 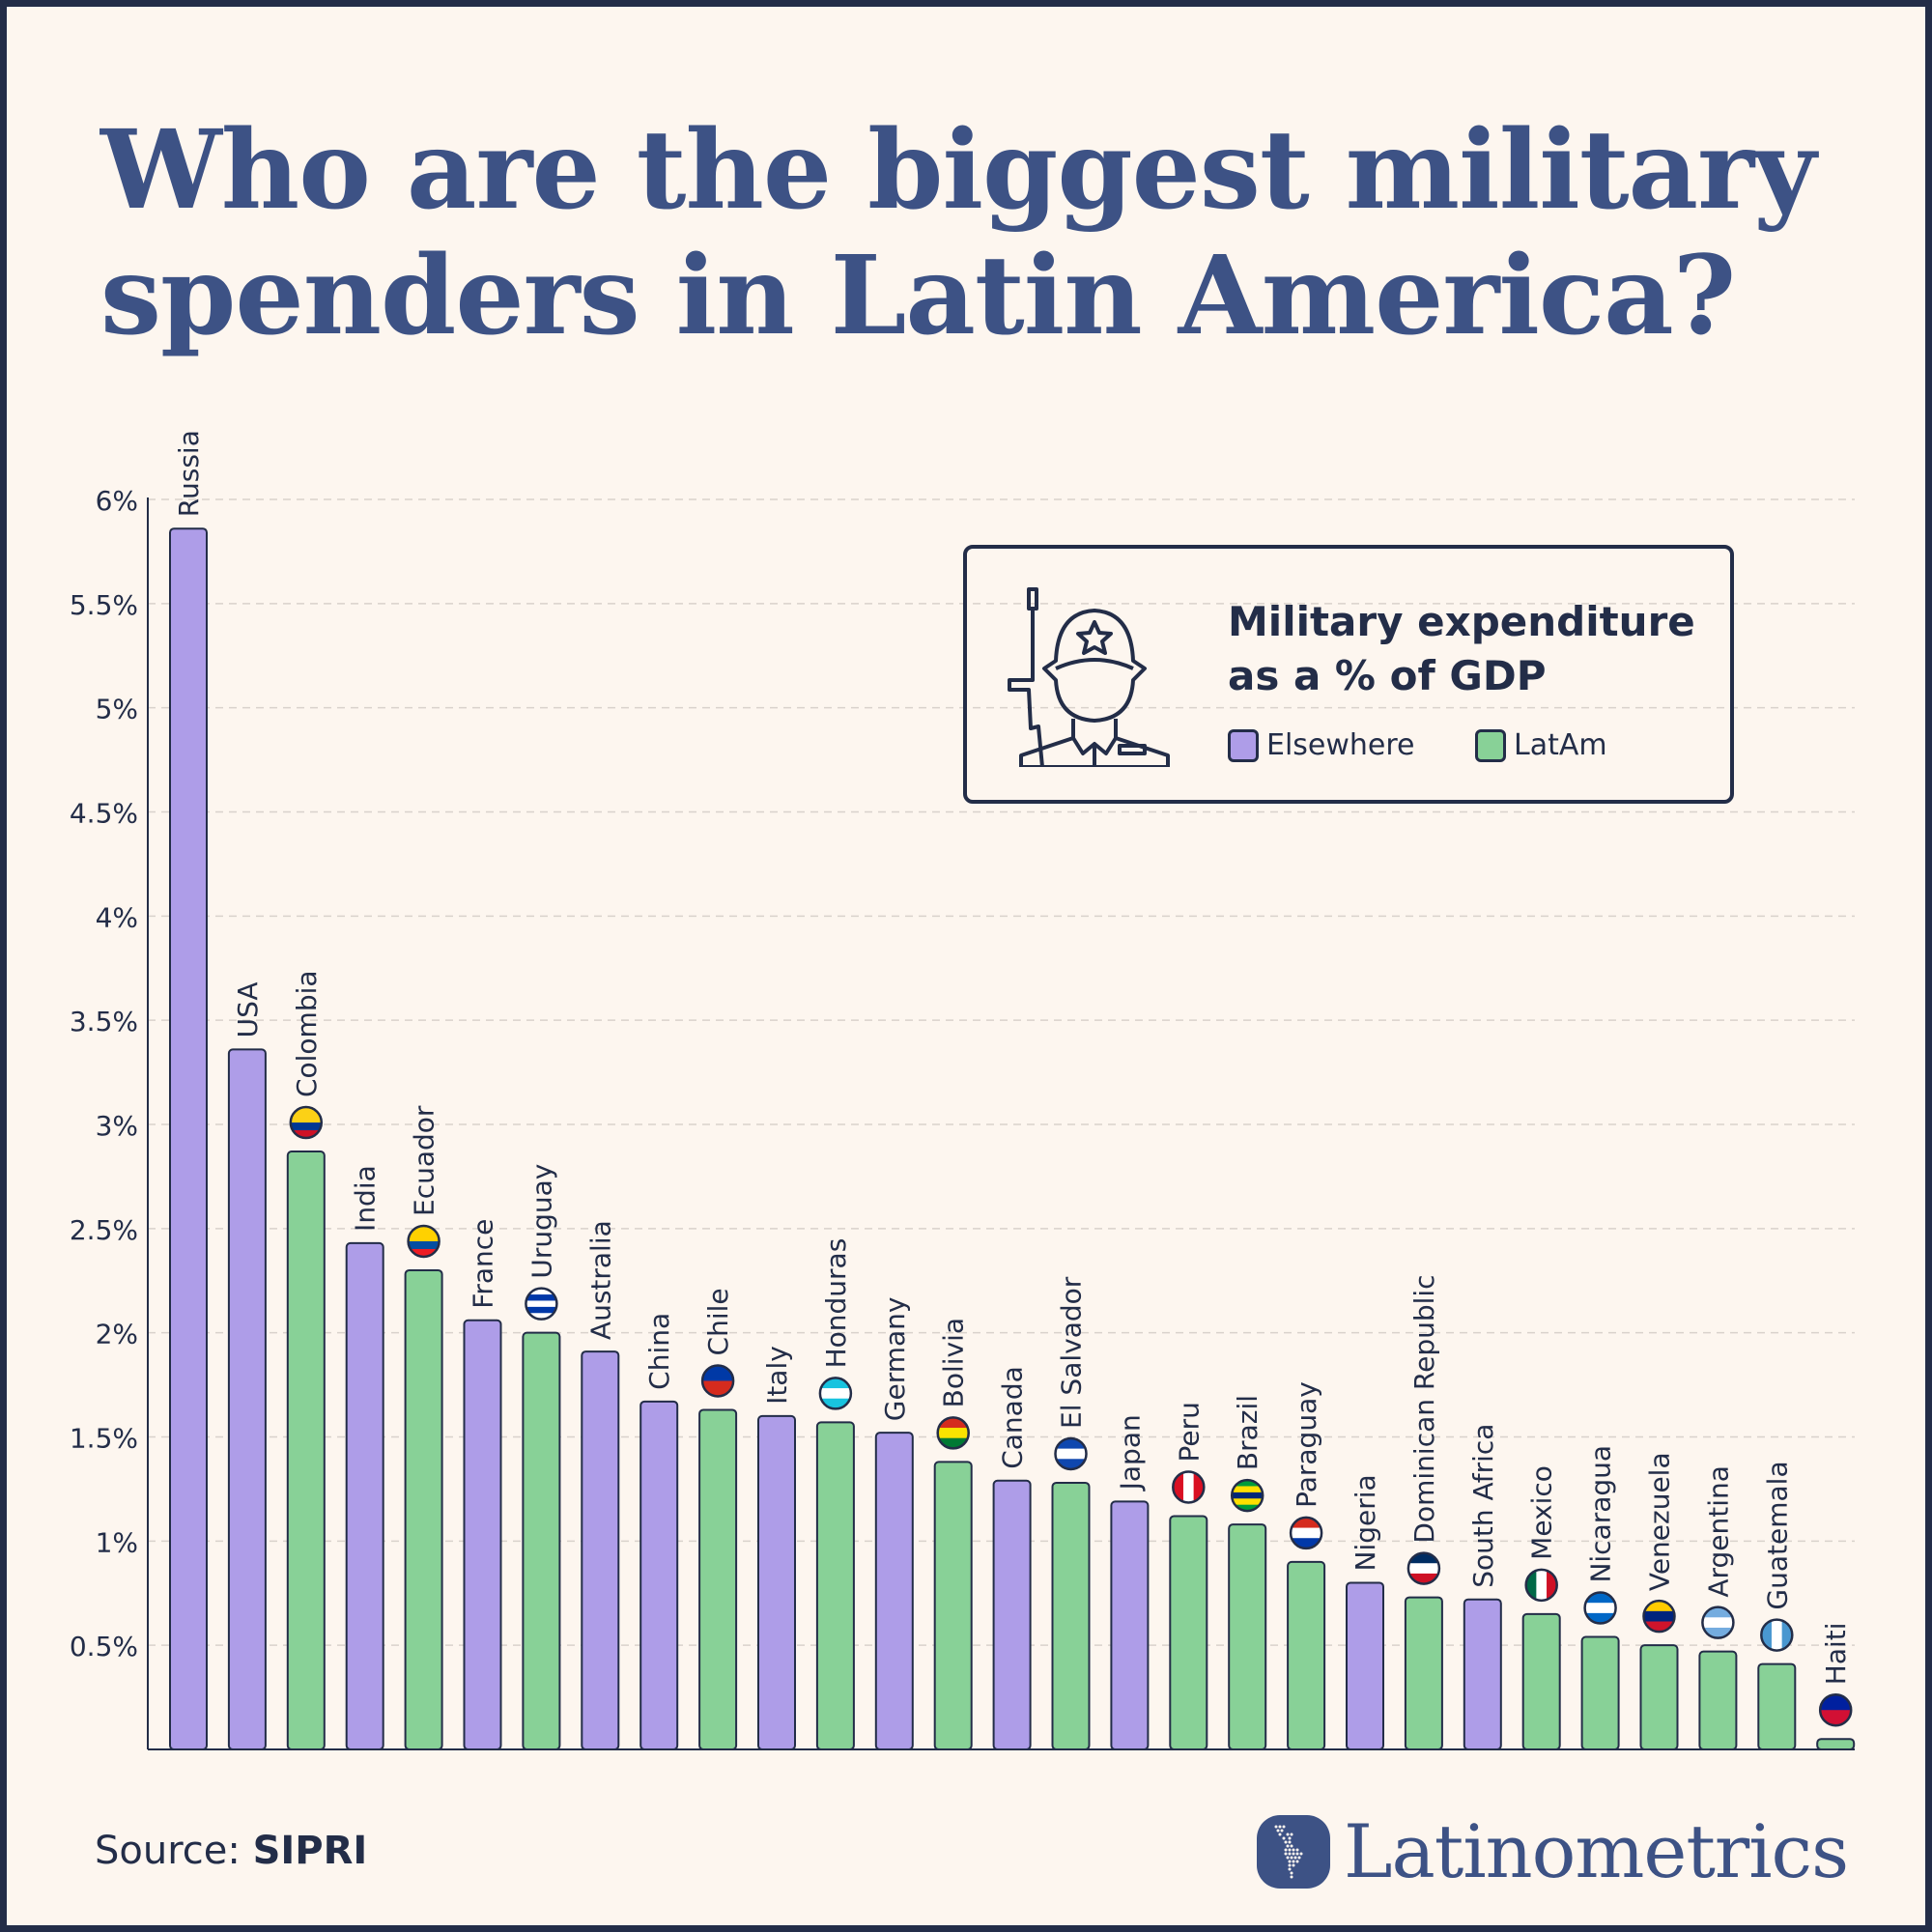 I want to click on flag-argentina-icon, so click(x=1718, y=1622).